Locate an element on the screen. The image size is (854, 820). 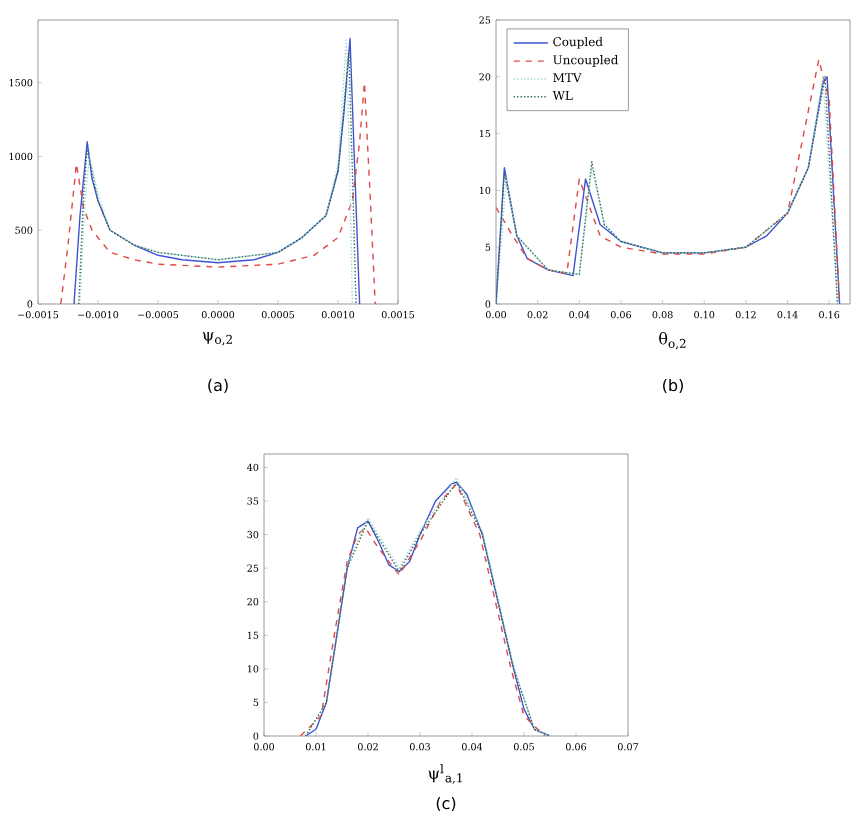
text: (a) is located at coordinates (218, 386).